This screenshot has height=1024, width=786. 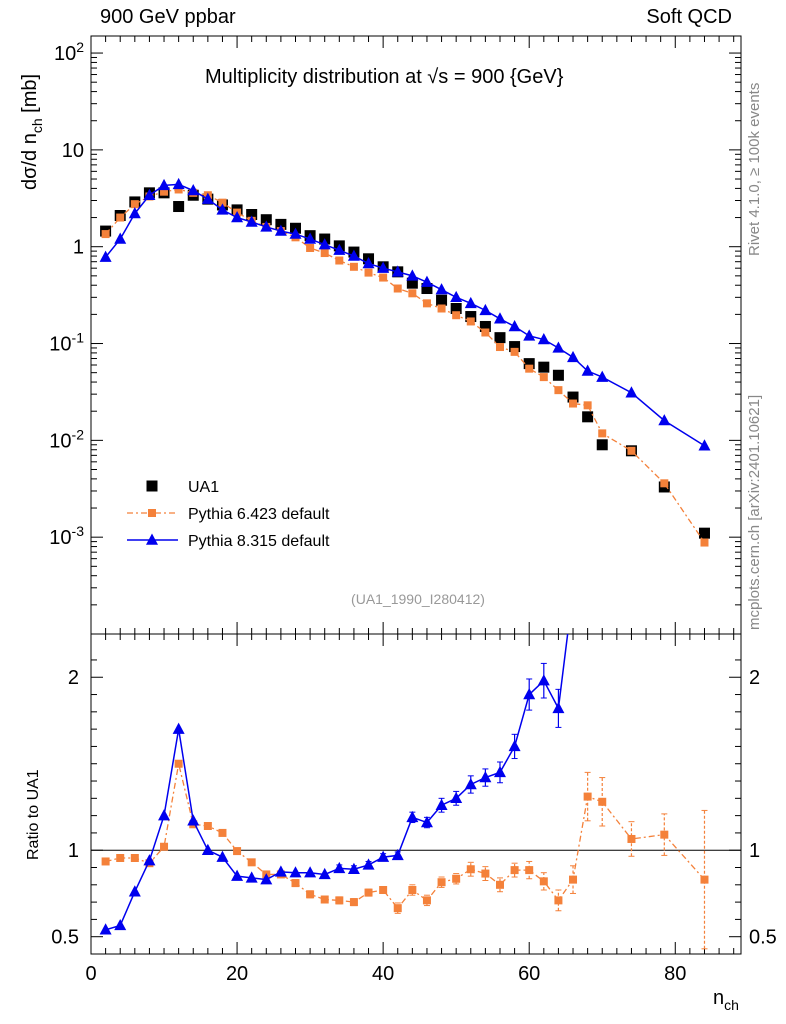 I want to click on ratio-y-tick-label: 0.5, so click(x=65, y=938).